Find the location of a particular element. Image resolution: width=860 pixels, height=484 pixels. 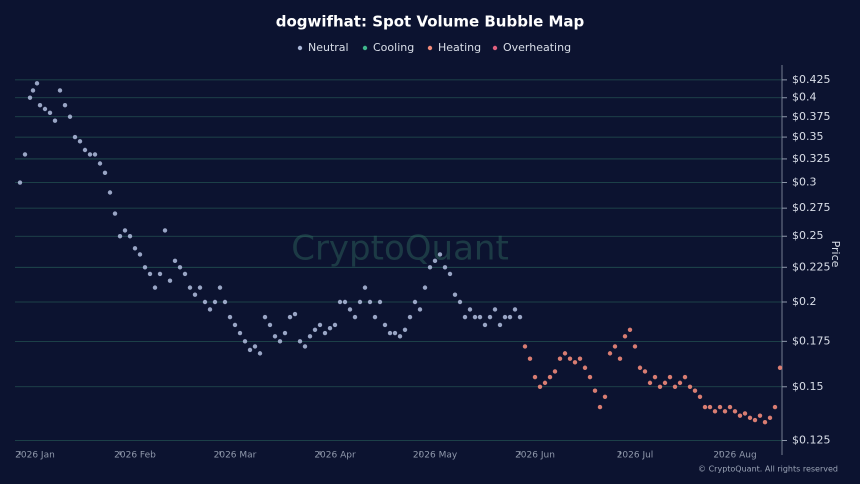

y-axis-label: Price is located at coordinates (835, 254).